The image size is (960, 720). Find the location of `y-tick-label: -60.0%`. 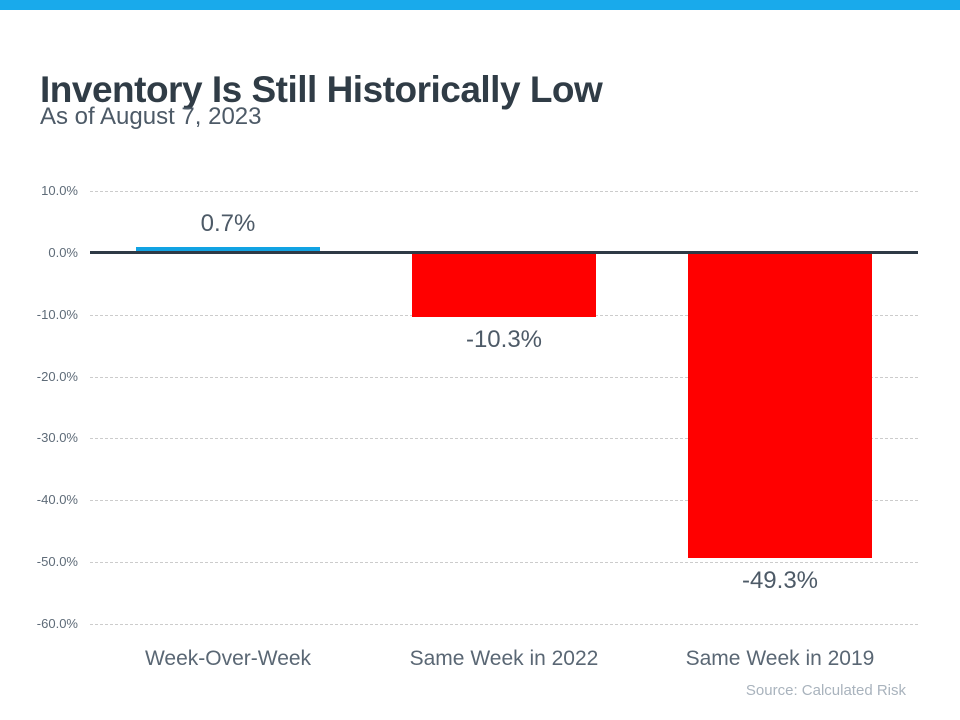

y-tick-label: -60.0% is located at coordinates (57, 623).